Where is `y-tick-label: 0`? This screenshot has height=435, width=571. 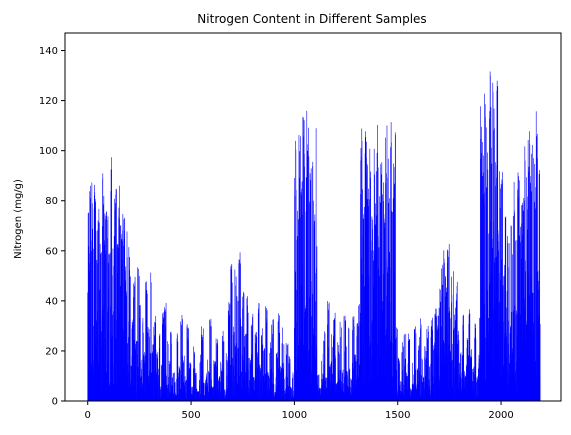
y-tick-label: 0 is located at coordinates (55, 402).